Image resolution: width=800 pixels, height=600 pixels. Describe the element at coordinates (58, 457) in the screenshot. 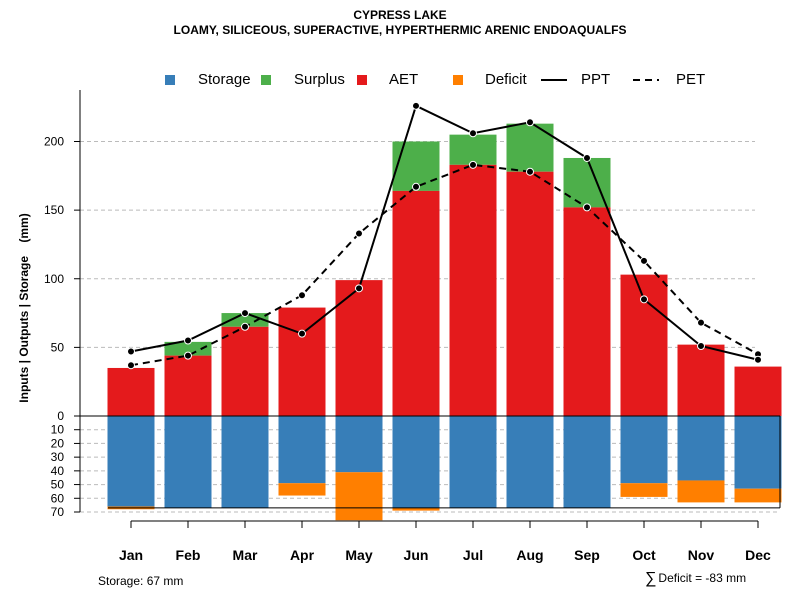

I see `y-tick-label-bottom: 30` at that location.